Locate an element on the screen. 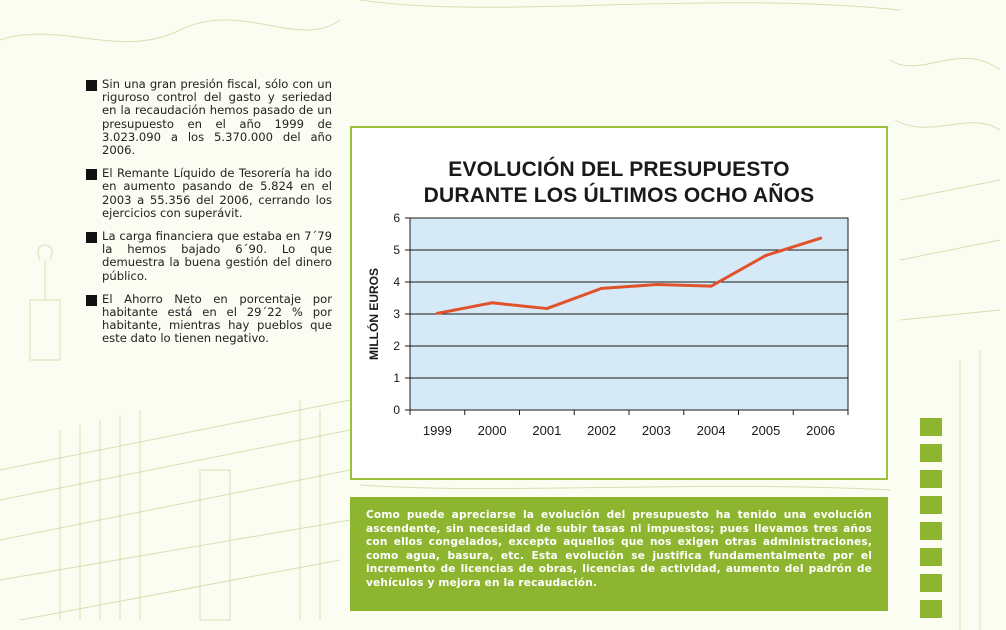 The width and height of the screenshot is (1006, 630). x-tick-label: 2002 is located at coordinates (601, 430).